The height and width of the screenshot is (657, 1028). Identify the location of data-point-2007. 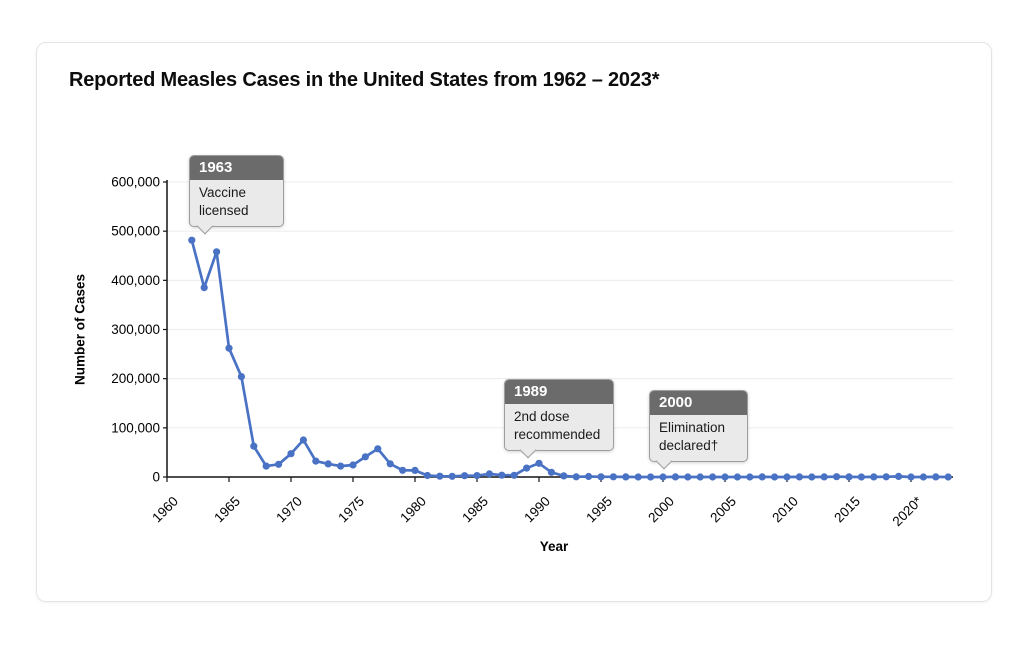
(750, 477).